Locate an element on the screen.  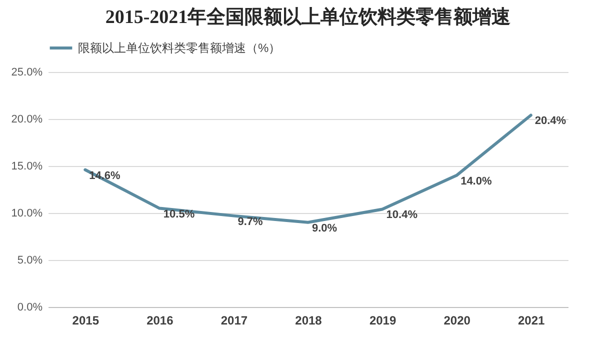
x-tick-label: 2019 is located at coordinates (382, 321).